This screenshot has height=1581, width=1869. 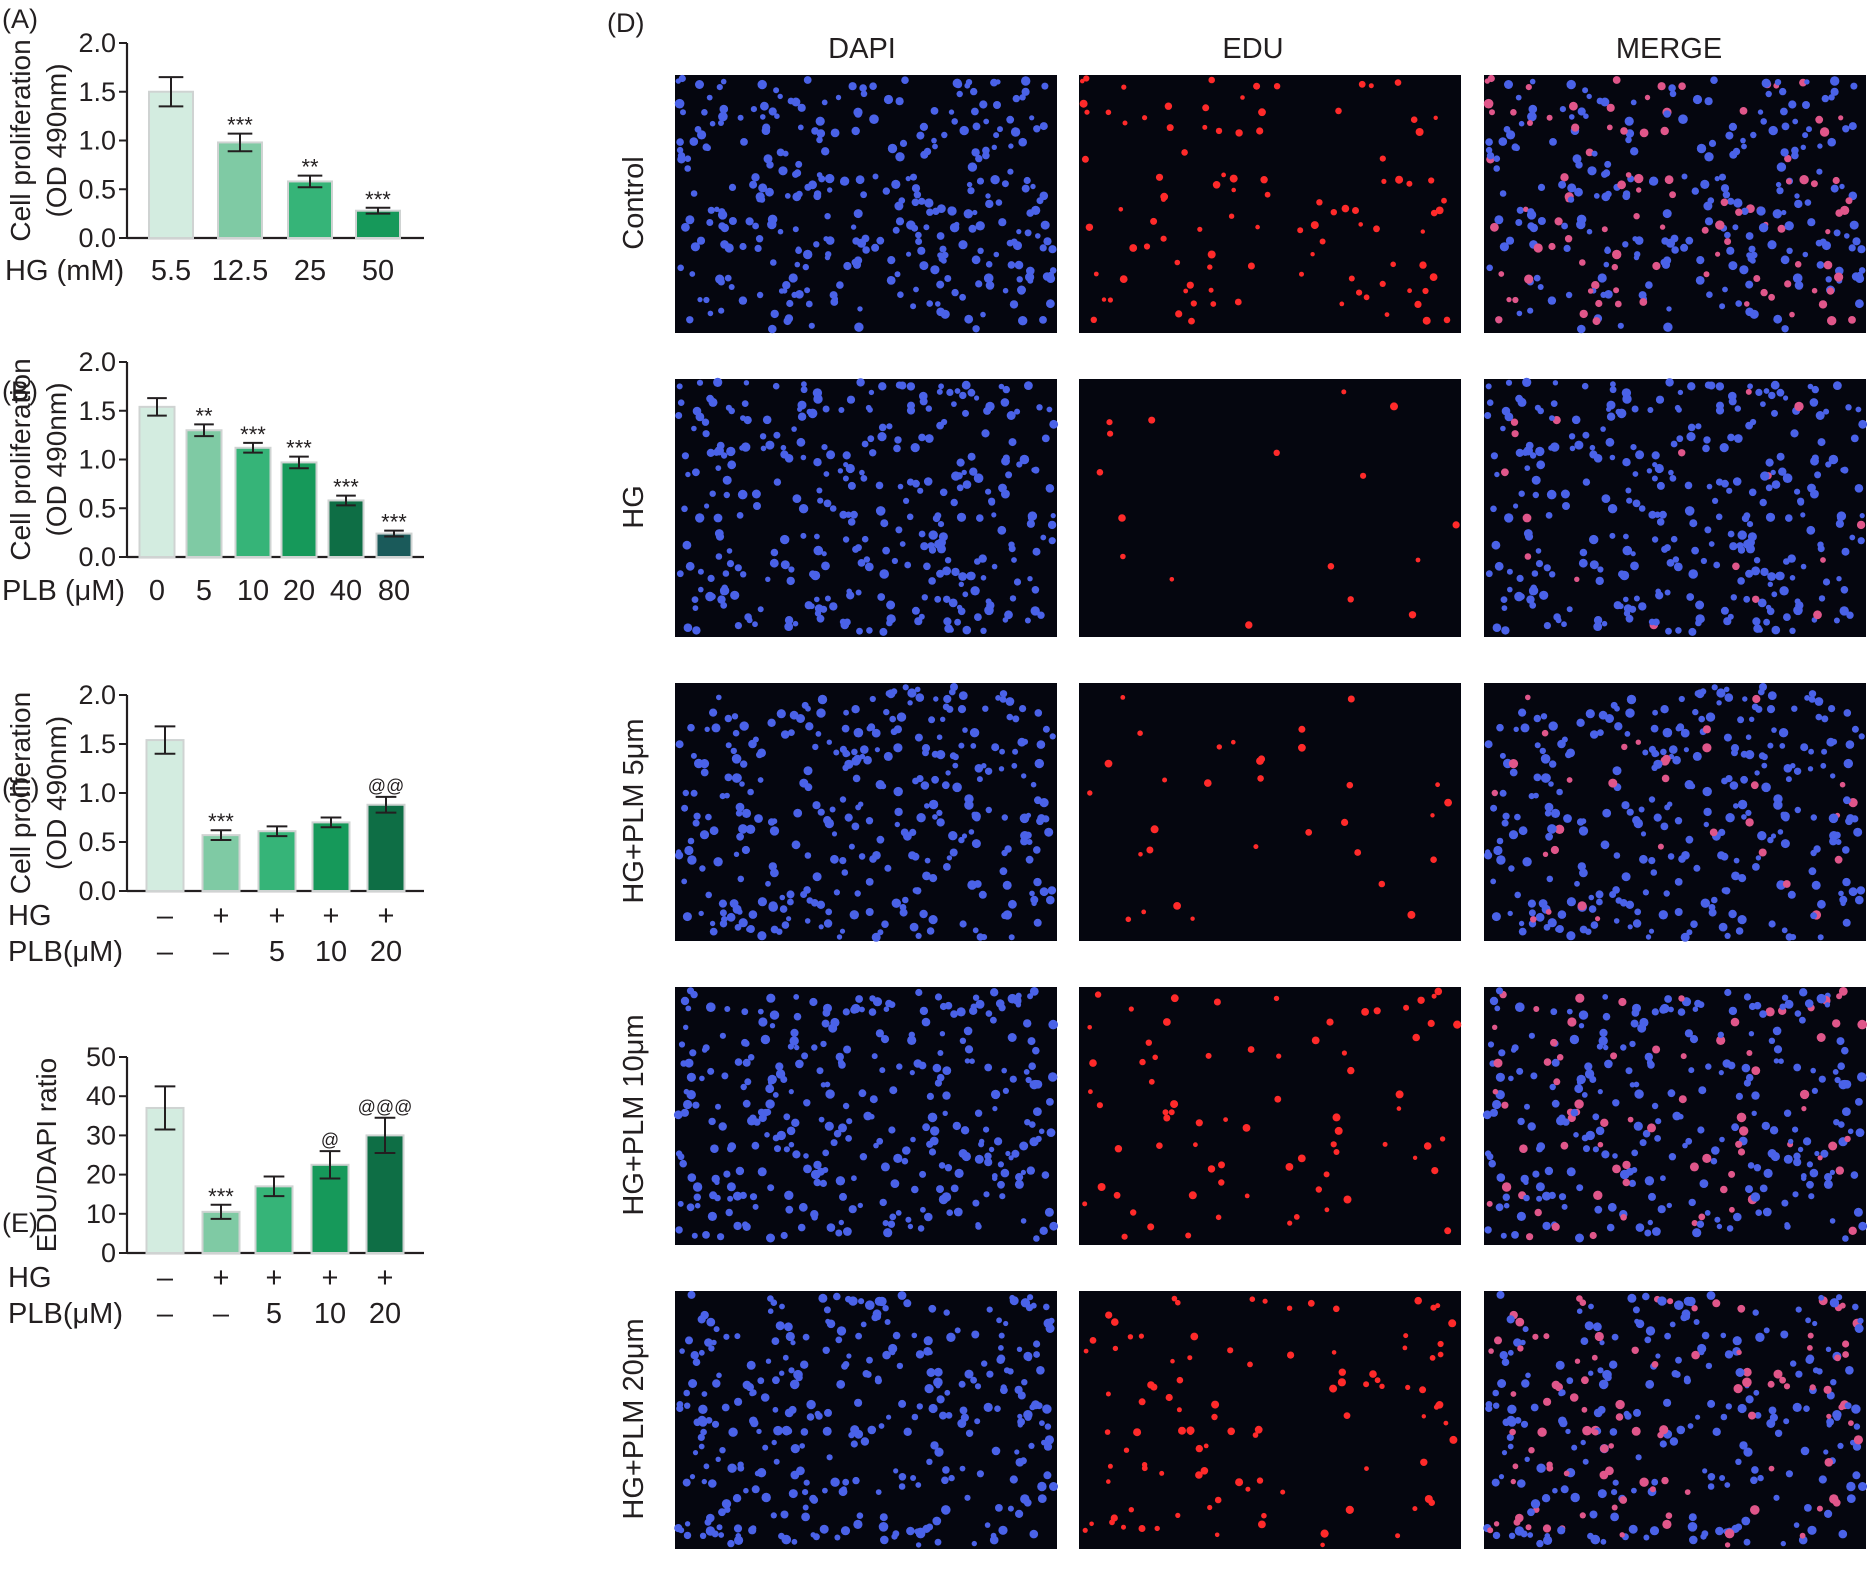 I want to click on y-axis-label: (OD 490nm), so click(x=56, y=459).